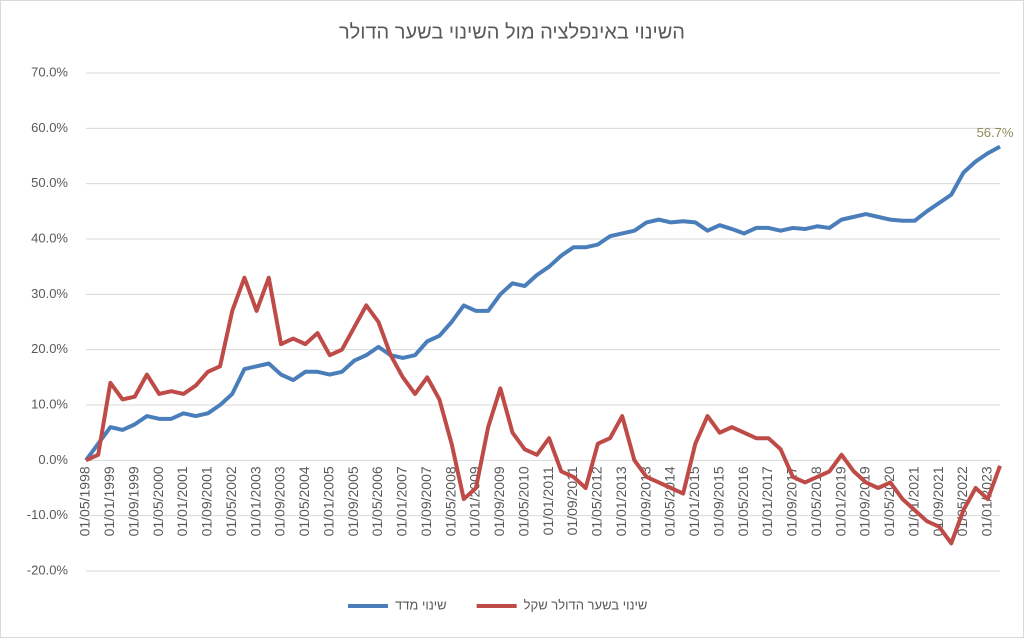  What do you see at coordinates (377, 501) in the screenshot?
I see `x-tick-label: 01/05/2006` at bounding box center [377, 501].